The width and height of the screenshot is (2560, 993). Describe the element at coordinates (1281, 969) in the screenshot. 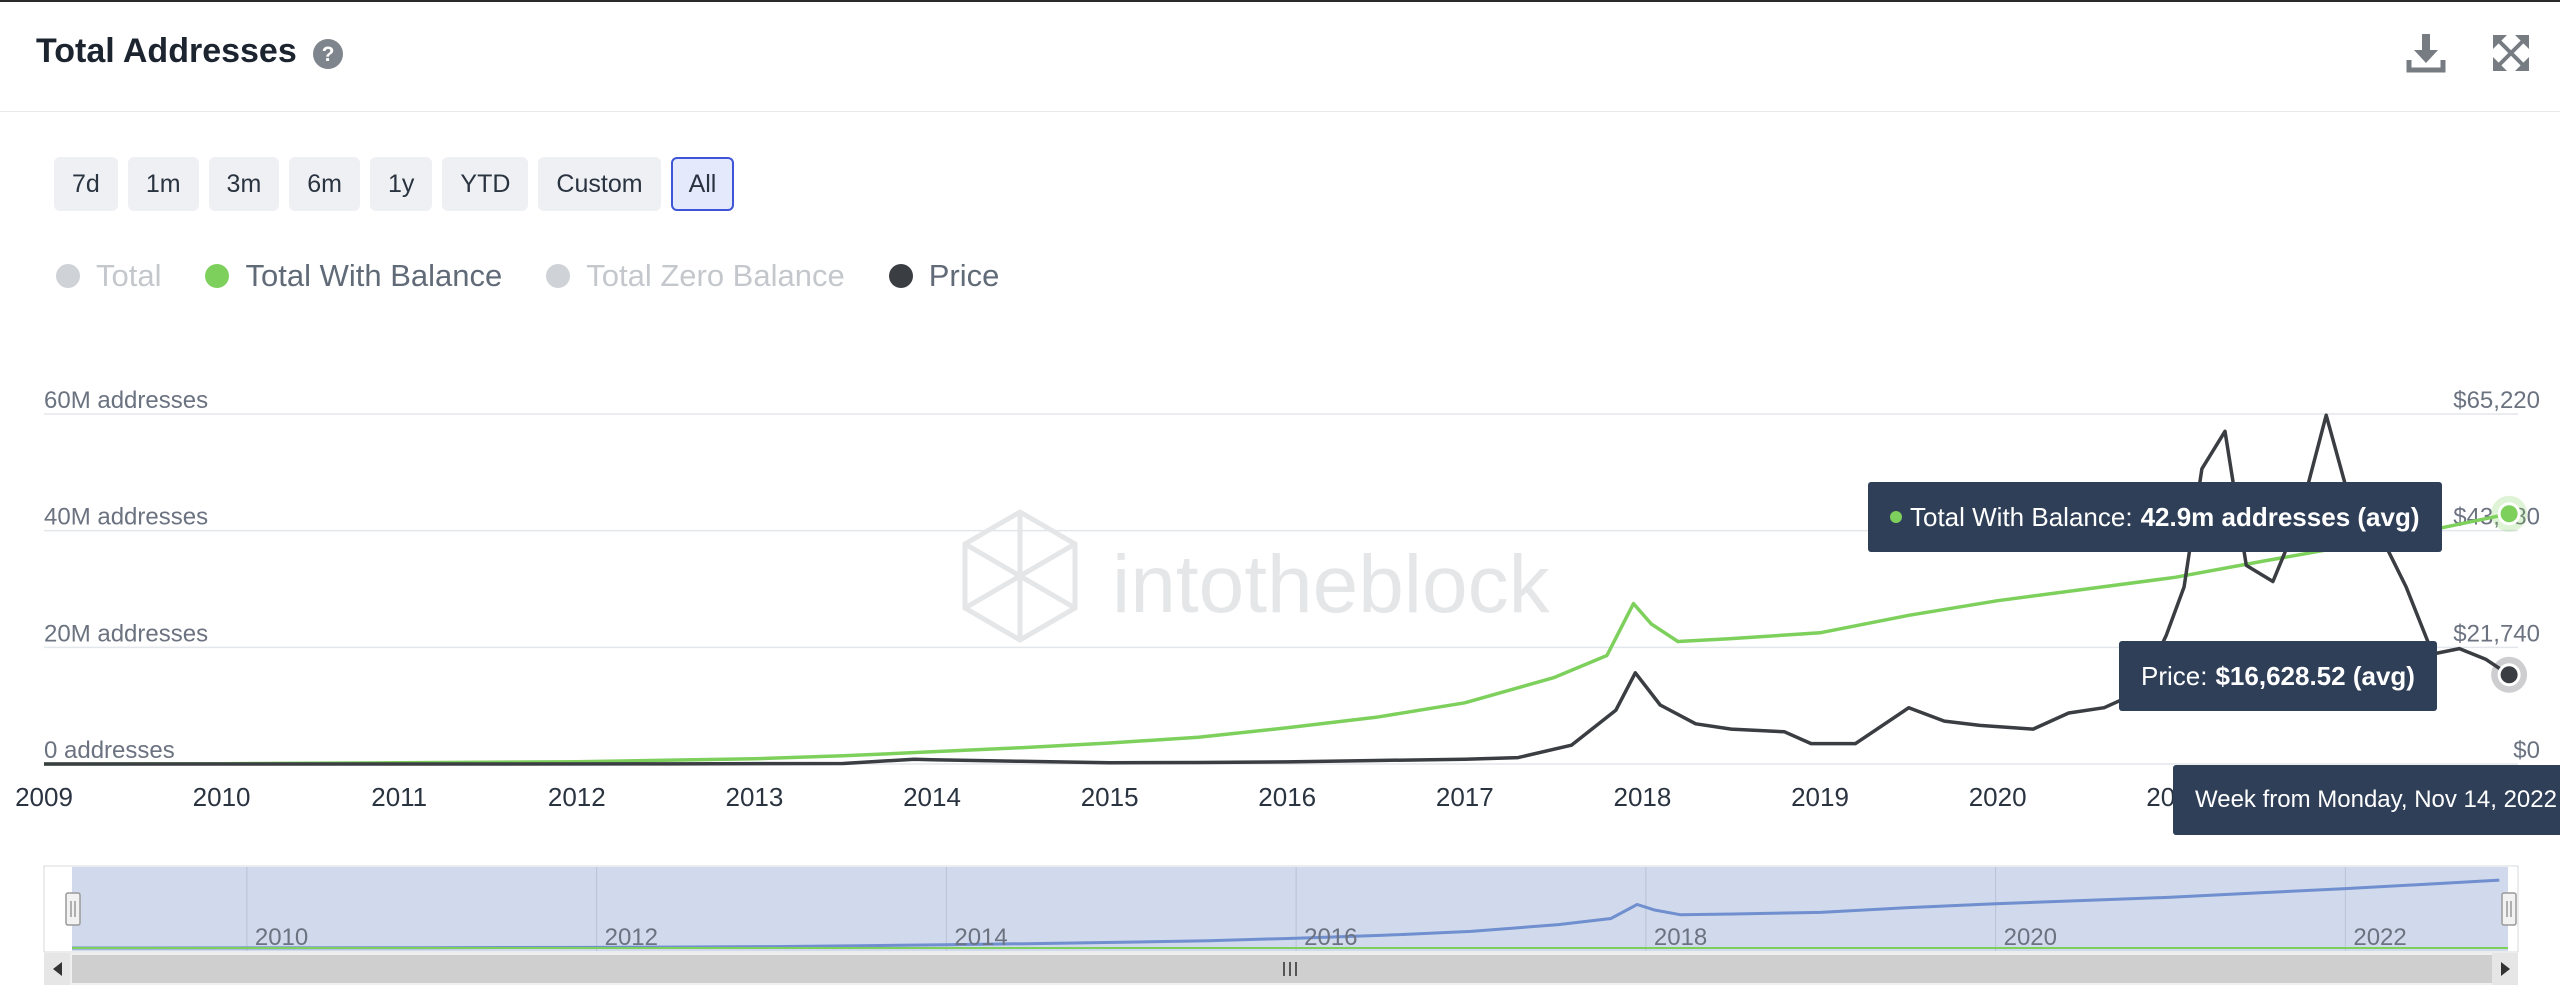

I see `scrollbar` at that location.